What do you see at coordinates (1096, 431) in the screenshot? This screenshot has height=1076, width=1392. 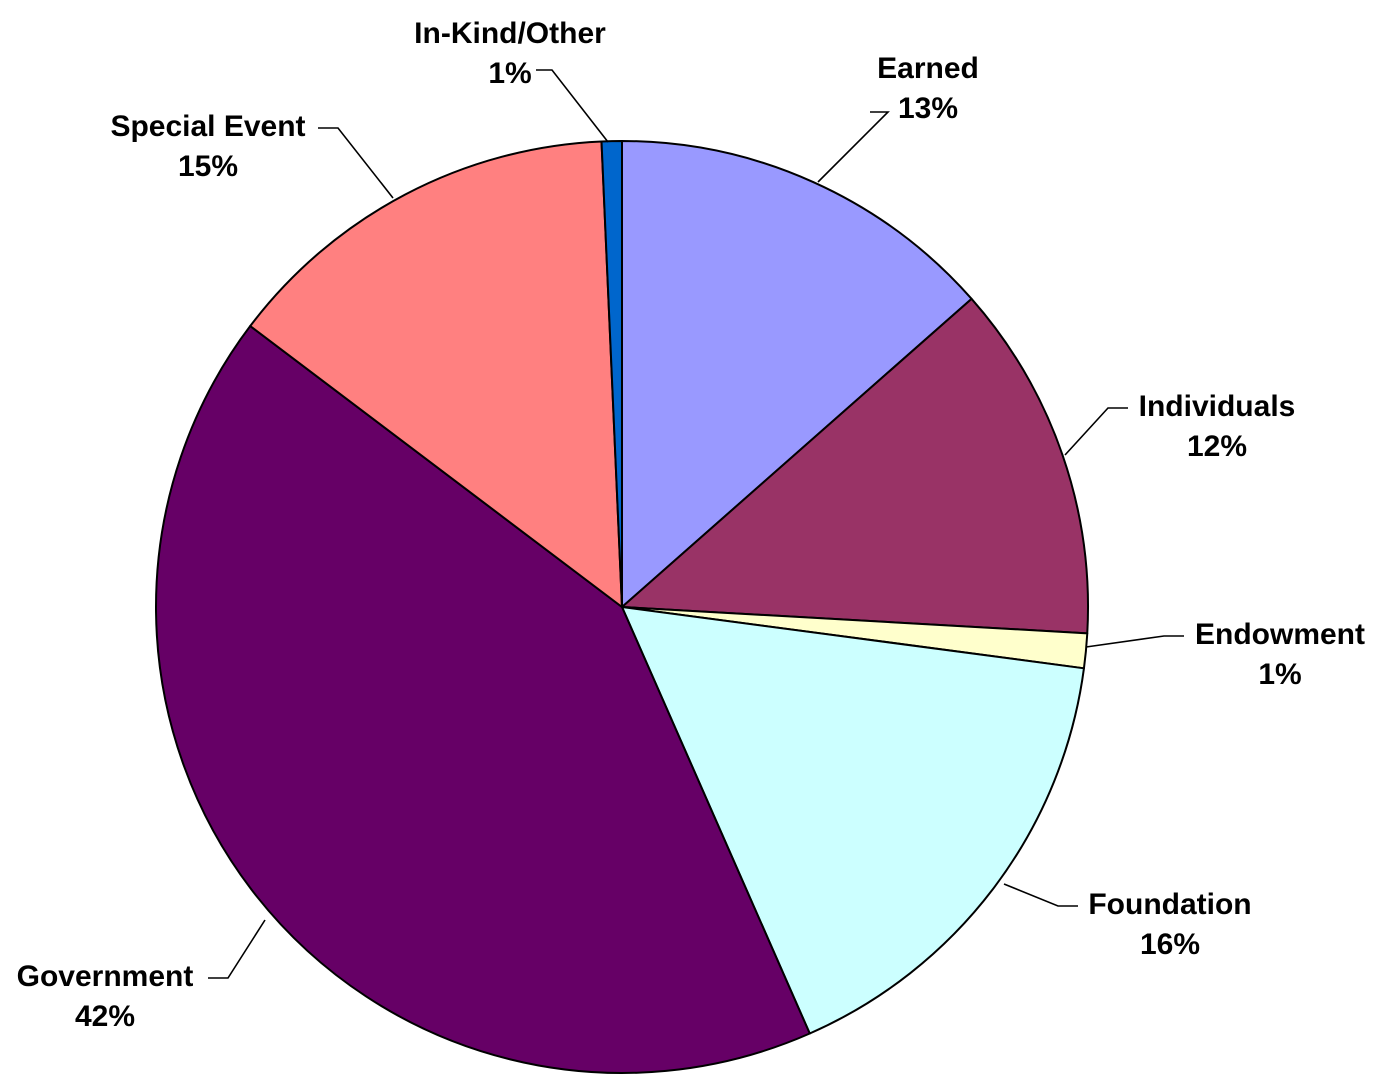 I see `leader-line-individuals` at bounding box center [1096, 431].